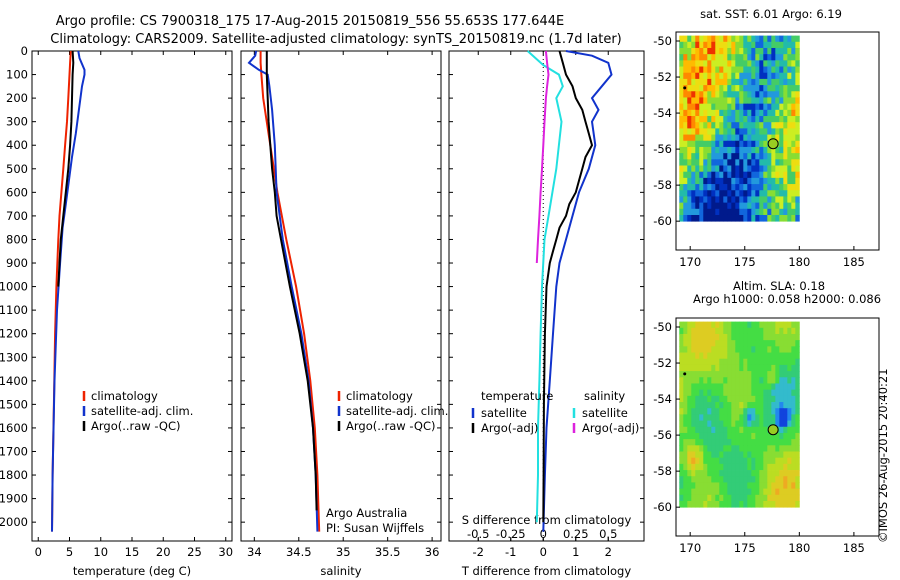 This screenshot has height=580, width=900. I want to click on sst-map-frame, so click(777, 141).